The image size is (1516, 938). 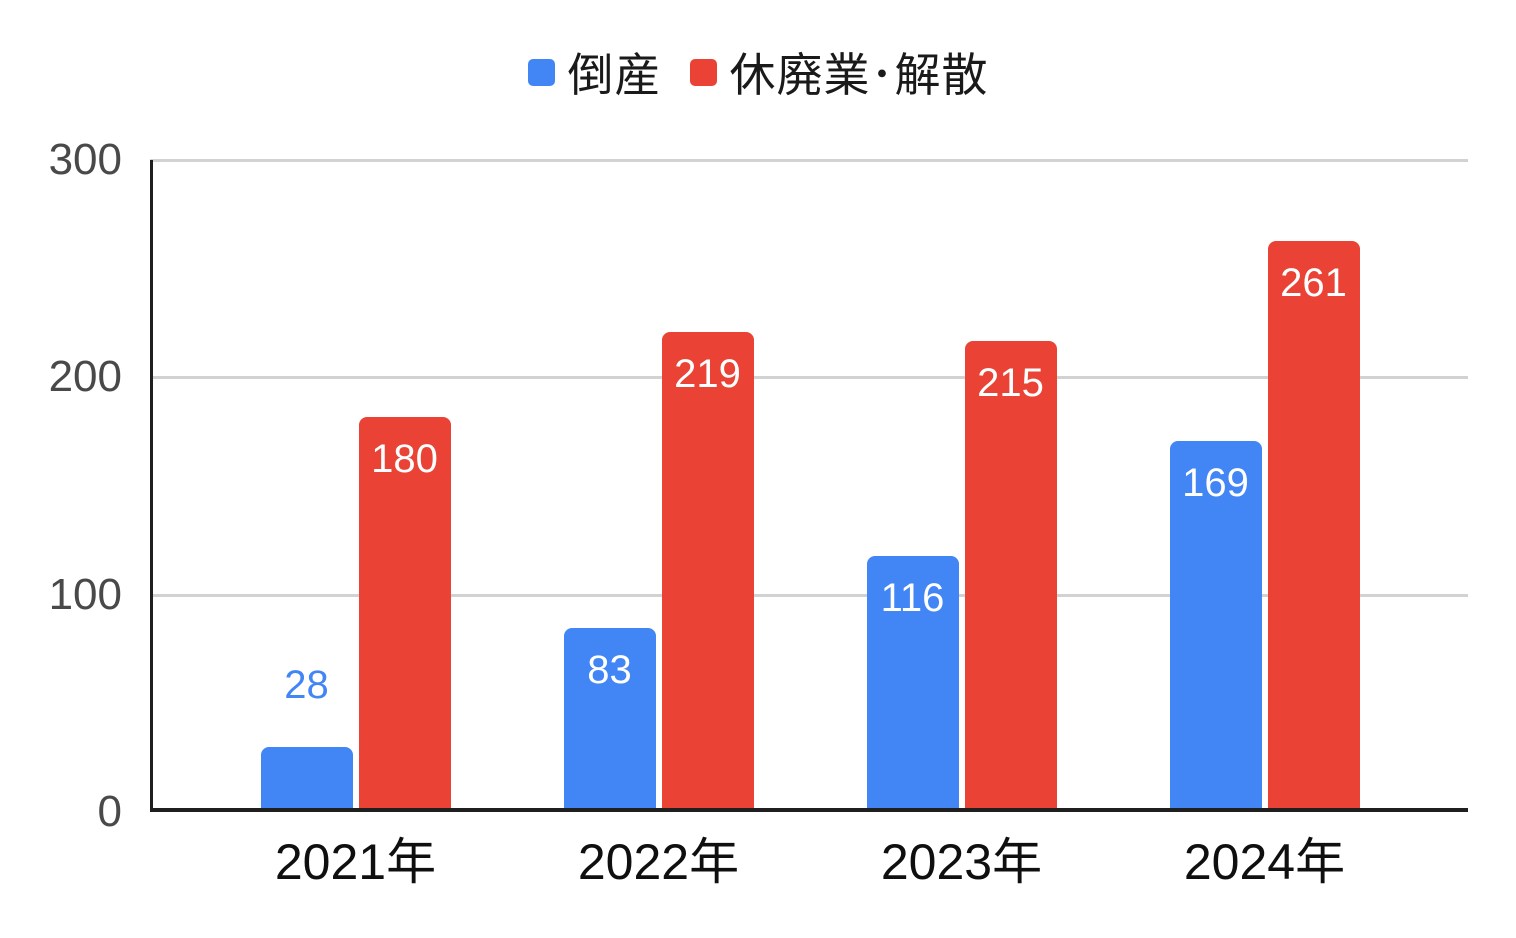 I want to click on bar-data-label: 116, so click(x=912, y=598).